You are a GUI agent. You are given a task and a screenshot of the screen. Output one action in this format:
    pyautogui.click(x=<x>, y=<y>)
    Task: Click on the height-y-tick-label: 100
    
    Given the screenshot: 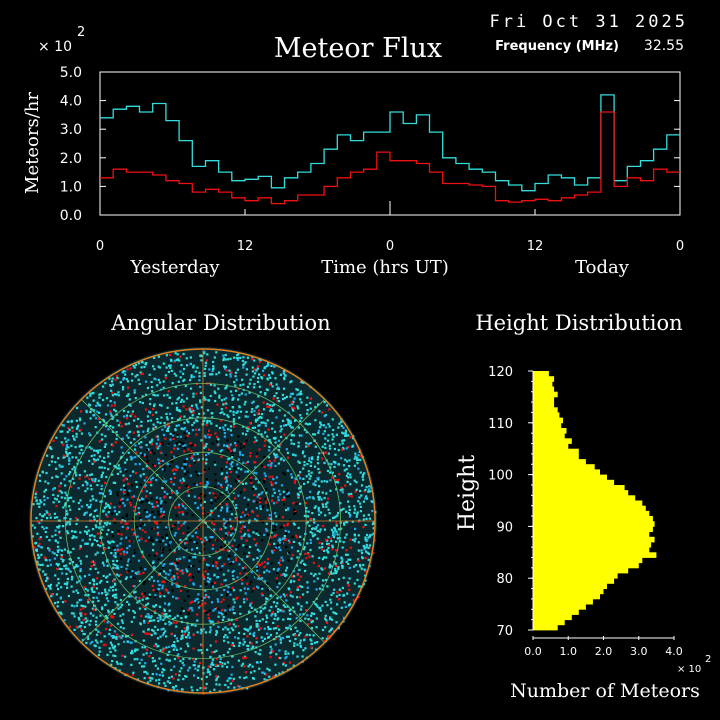 What is the action you would take?
    pyautogui.click(x=500, y=476)
    